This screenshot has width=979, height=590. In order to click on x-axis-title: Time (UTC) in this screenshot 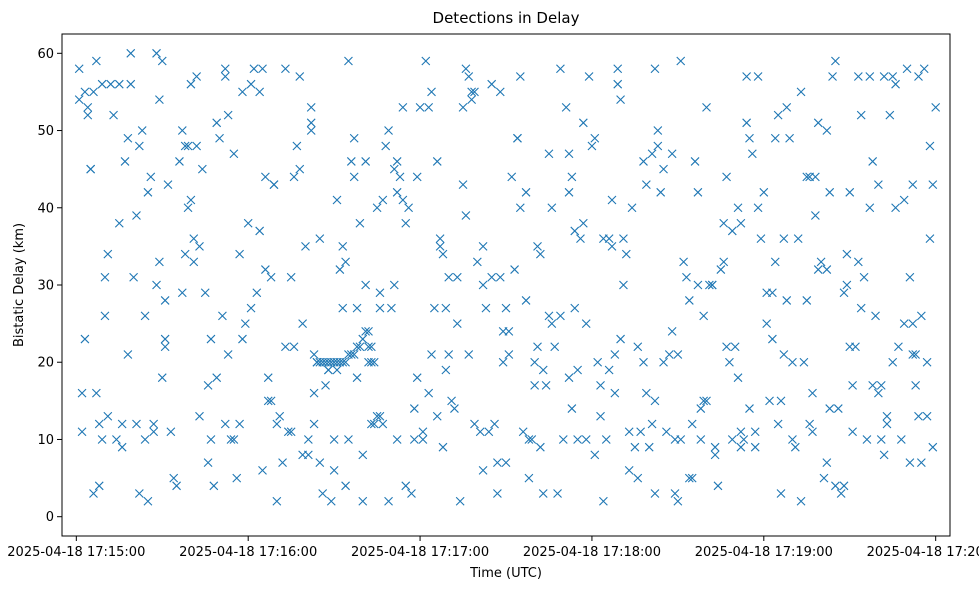, I will do `click(505, 573)`.